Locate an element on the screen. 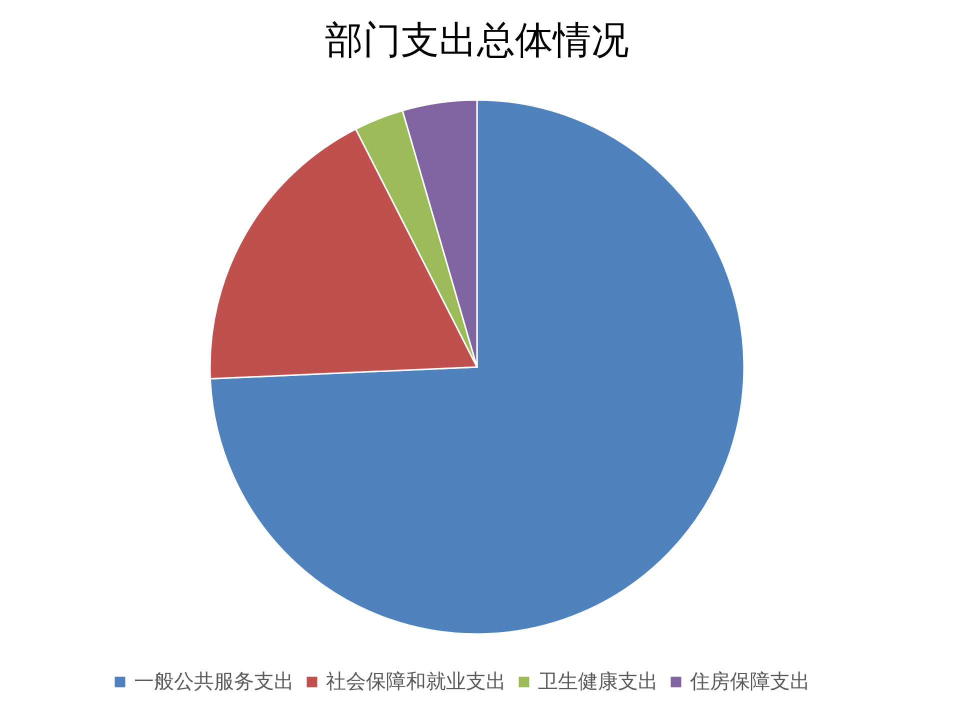  legend-label: 住房保障支出 is located at coordinates (749, 681).